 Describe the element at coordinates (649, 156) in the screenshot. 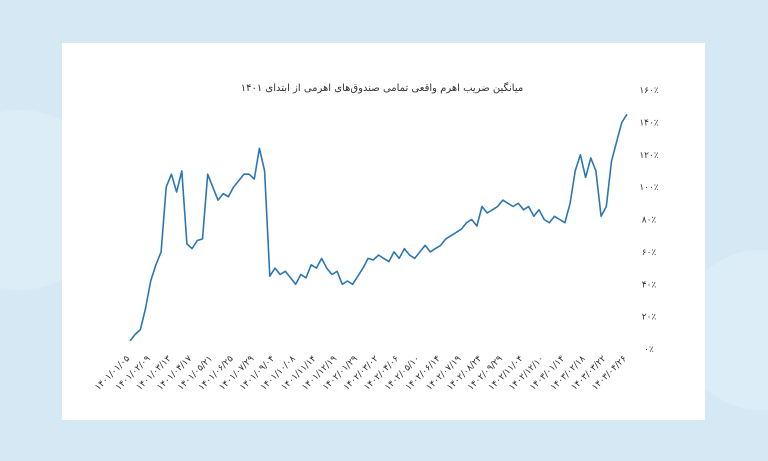

I see `y-tick-label: ۱۲۰٪` at that location.